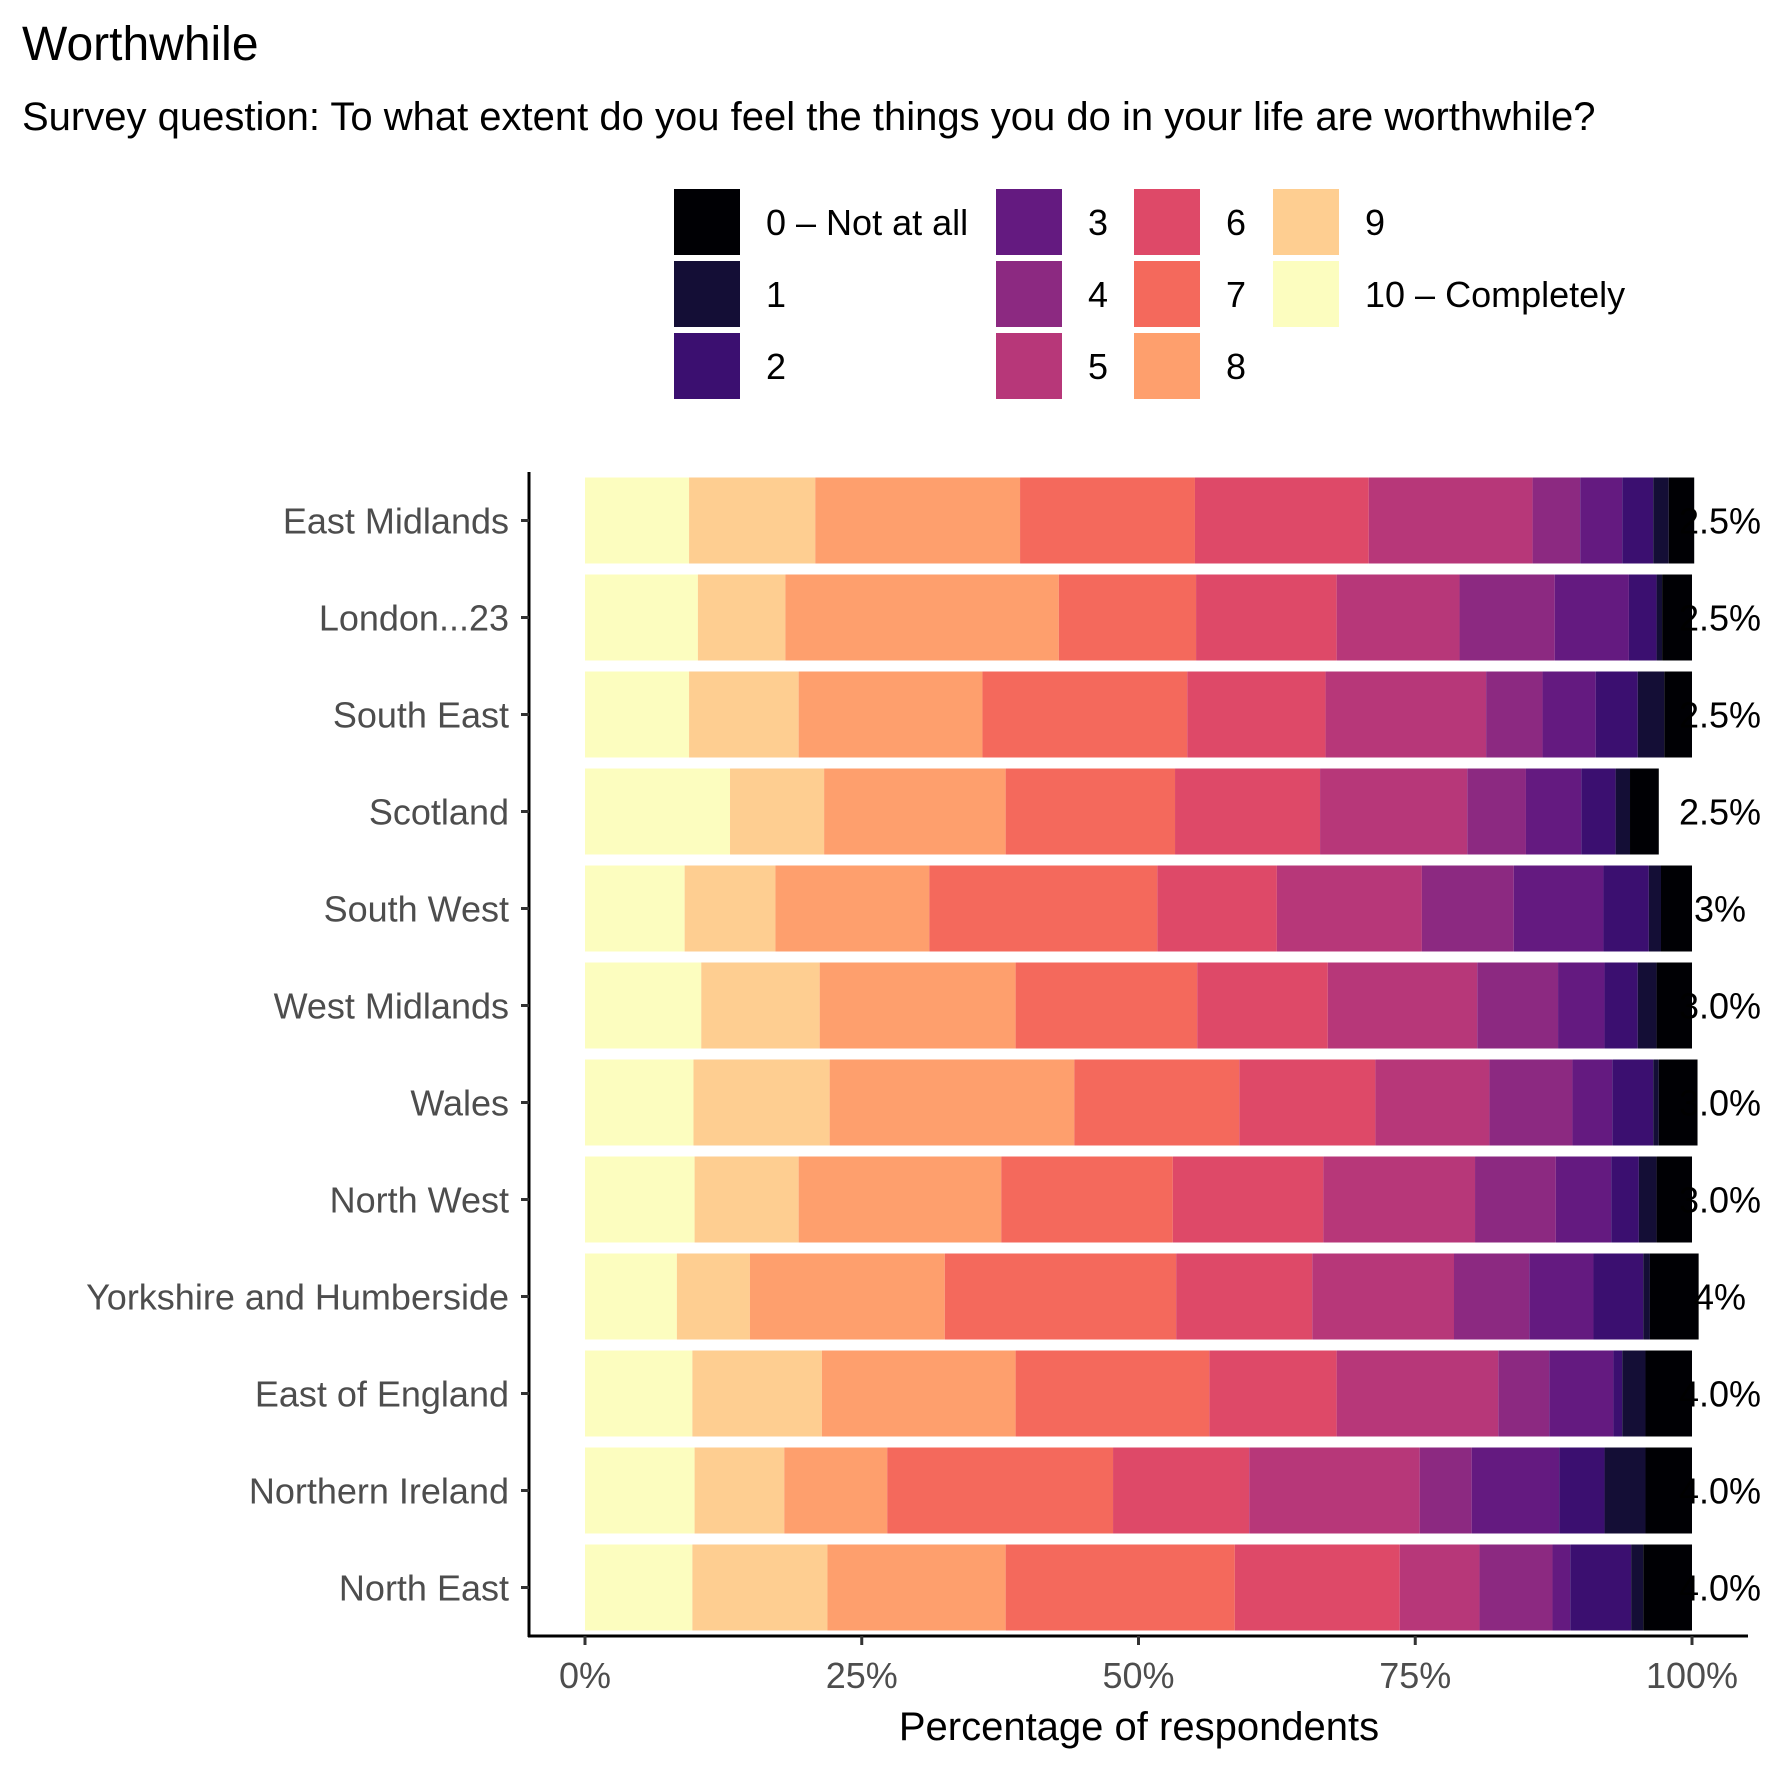  Describe the element at coordinates (639, 1393) in the screenshot. I see `bar-east-of-england-10-completely` at that location.